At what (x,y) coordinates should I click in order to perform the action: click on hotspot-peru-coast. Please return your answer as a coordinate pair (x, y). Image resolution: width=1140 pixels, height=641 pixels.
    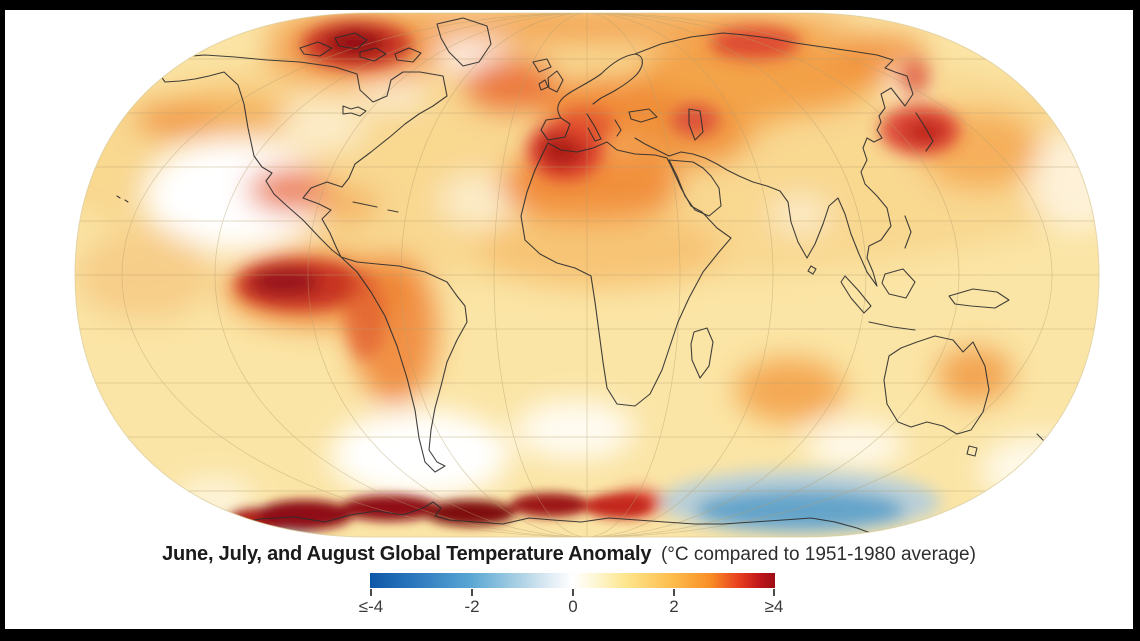
    Looking at the image, I should click on (365, 315).